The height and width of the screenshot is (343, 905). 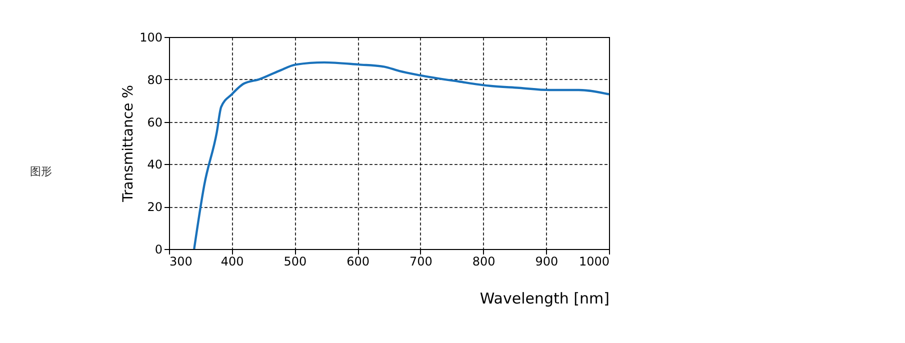 I want to click on x-tick-label: 900, so click(x=546, y=261).